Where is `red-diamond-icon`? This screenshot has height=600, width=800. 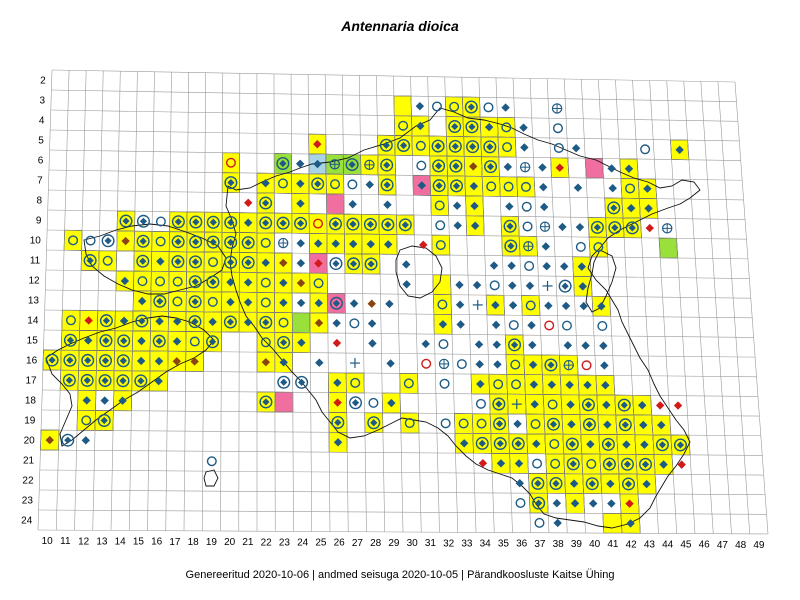 red-diamond-icon is located at coordinates (337, 343).